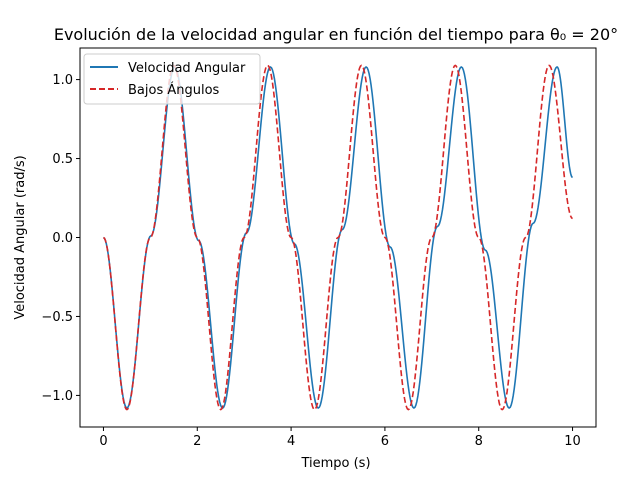  Describe the element at coordinates (197, 441) in the screenshot. I see `x-tick-label: 2` at that location.